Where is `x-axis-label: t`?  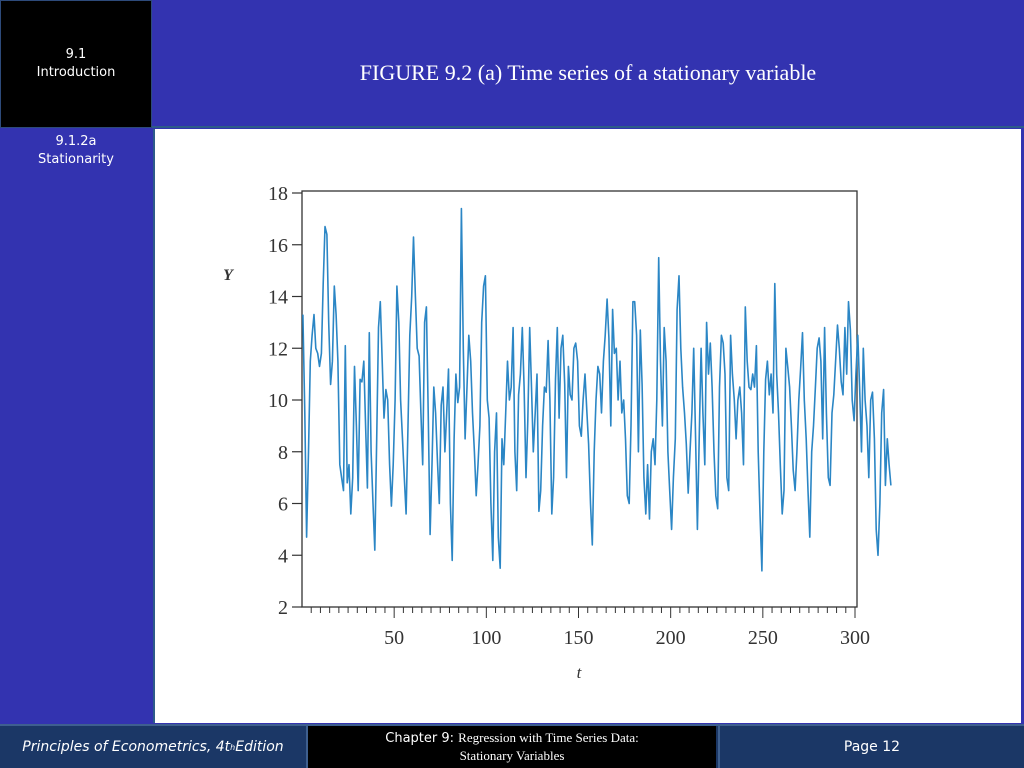
x-axis-label: t is located at coordinates (580, 672).